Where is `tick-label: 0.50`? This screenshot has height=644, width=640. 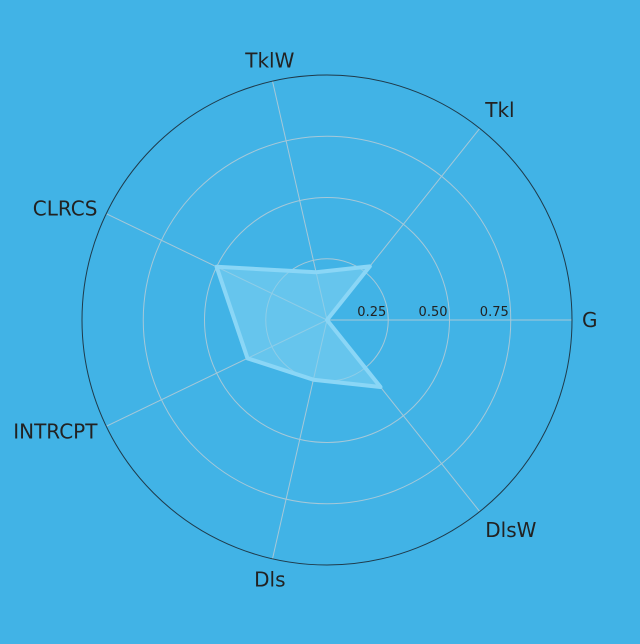
tick-label: 0.50 is located at coordinates (433, 312).